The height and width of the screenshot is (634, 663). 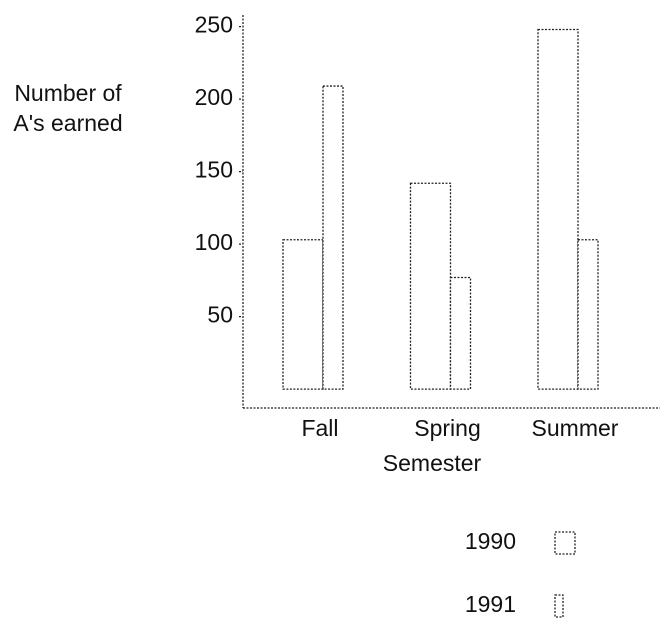 I want to click on x-axis-label: Semester, so click(x=432, y=463).